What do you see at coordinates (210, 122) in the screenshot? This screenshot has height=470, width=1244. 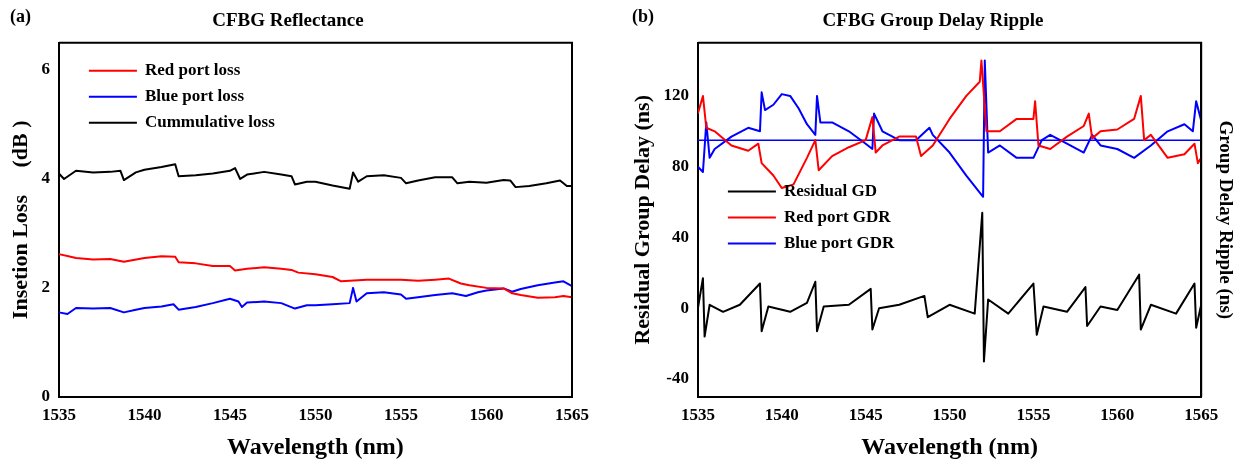 I see `legend-label: Cummulative loss` at bounding box center [210, 122].